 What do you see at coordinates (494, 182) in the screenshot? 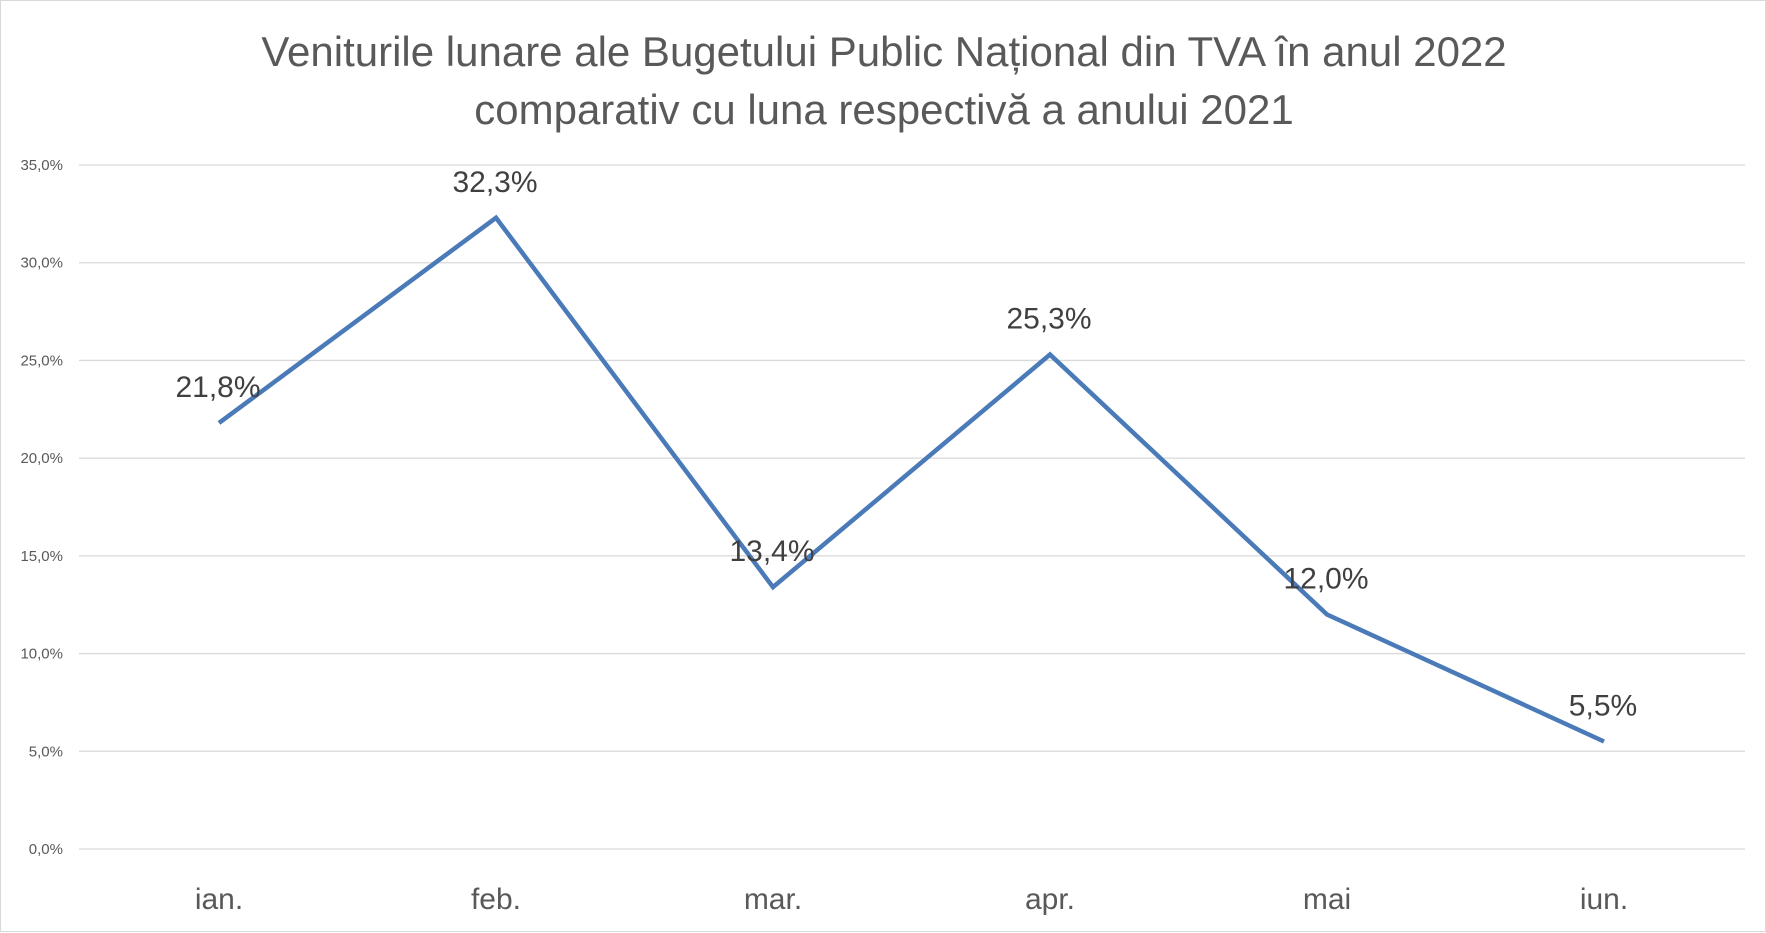
I see `data-label: 32,3%` at bounding box center [494, 182].